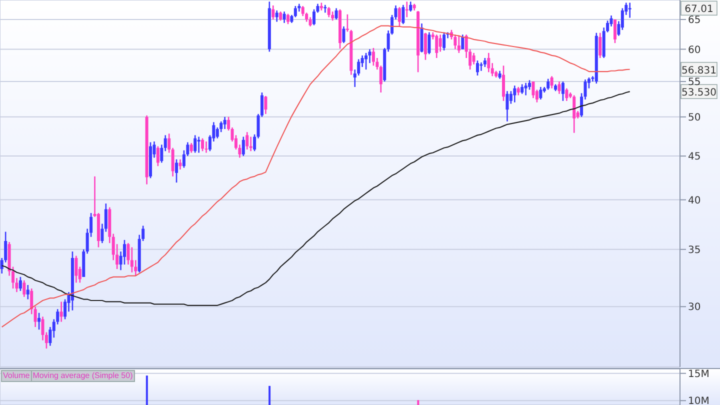 The height and width of the screenshot is (405, 720). Describe the element at coordinates (699, 93) in the screenshot. I see `annotation: 53.530` at that location.